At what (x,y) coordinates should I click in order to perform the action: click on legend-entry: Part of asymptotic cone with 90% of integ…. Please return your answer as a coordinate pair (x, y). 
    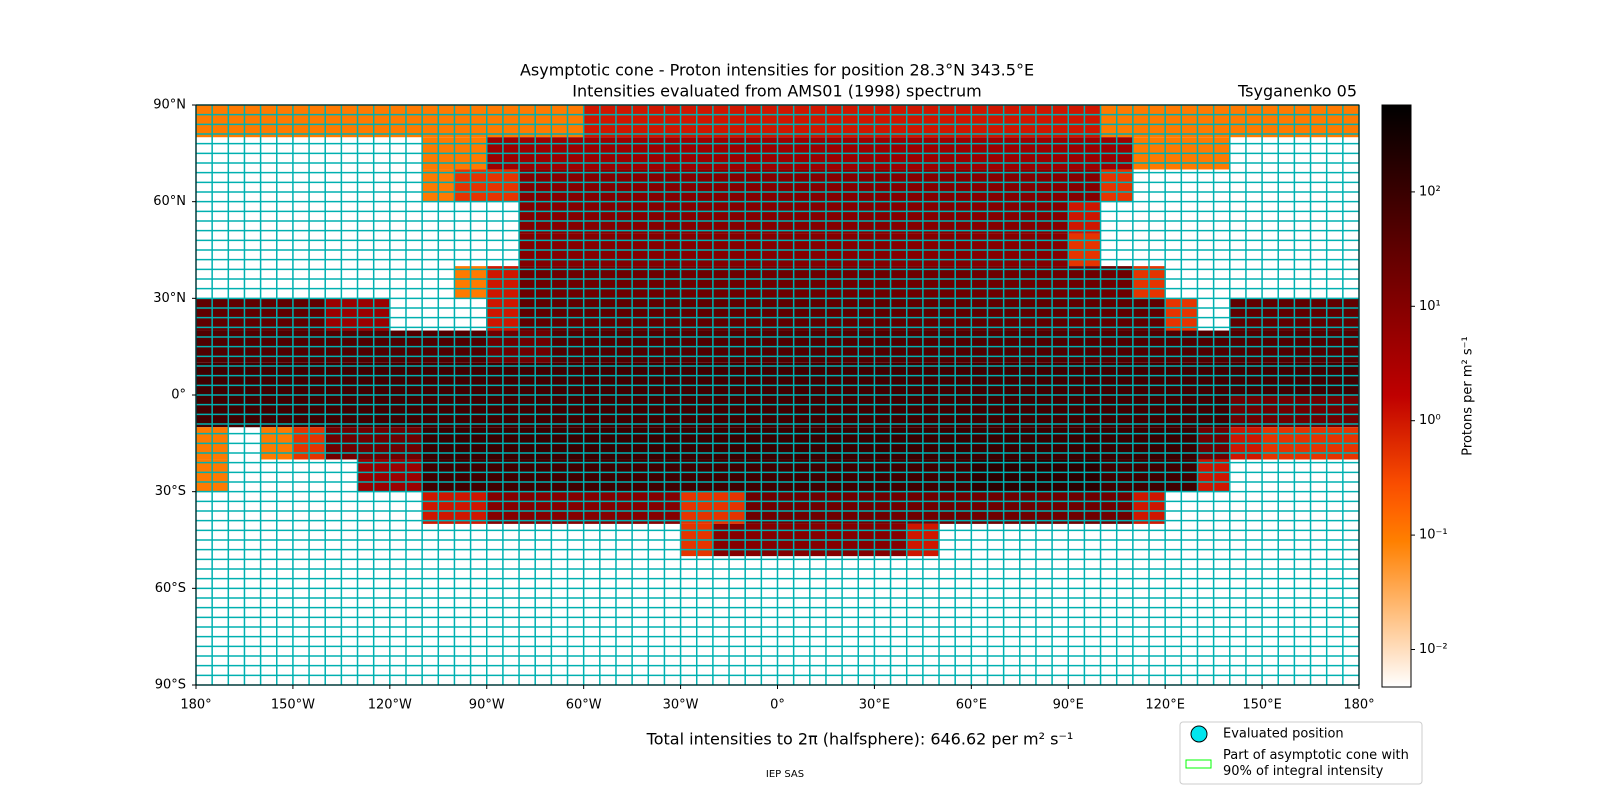
    Looking at the image, I should click on (1316, 763).